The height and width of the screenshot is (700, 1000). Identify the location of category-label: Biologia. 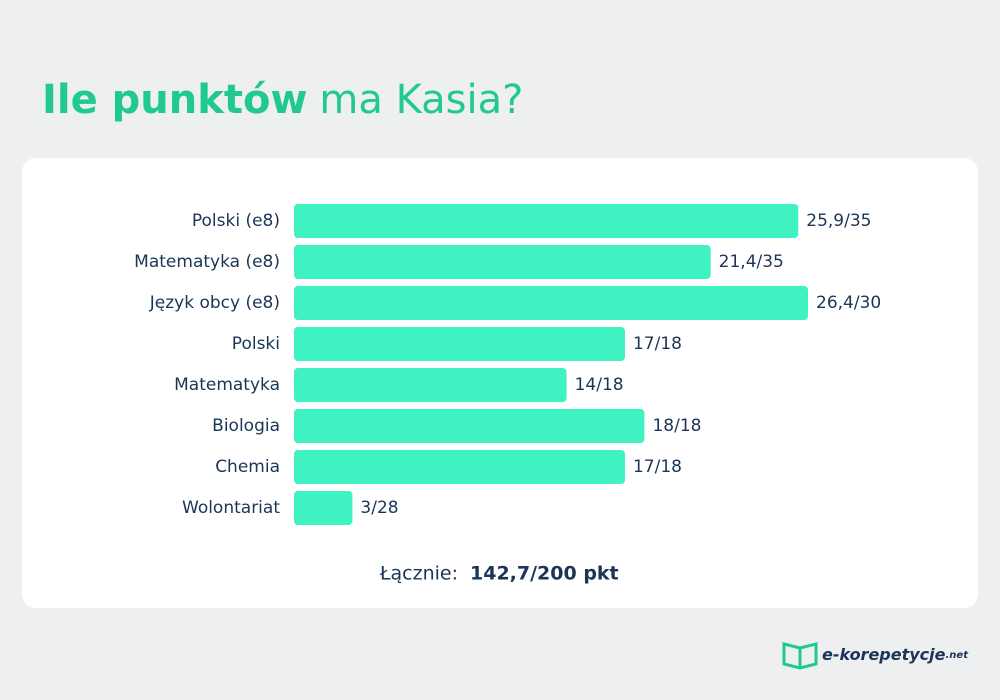
(246, 426).